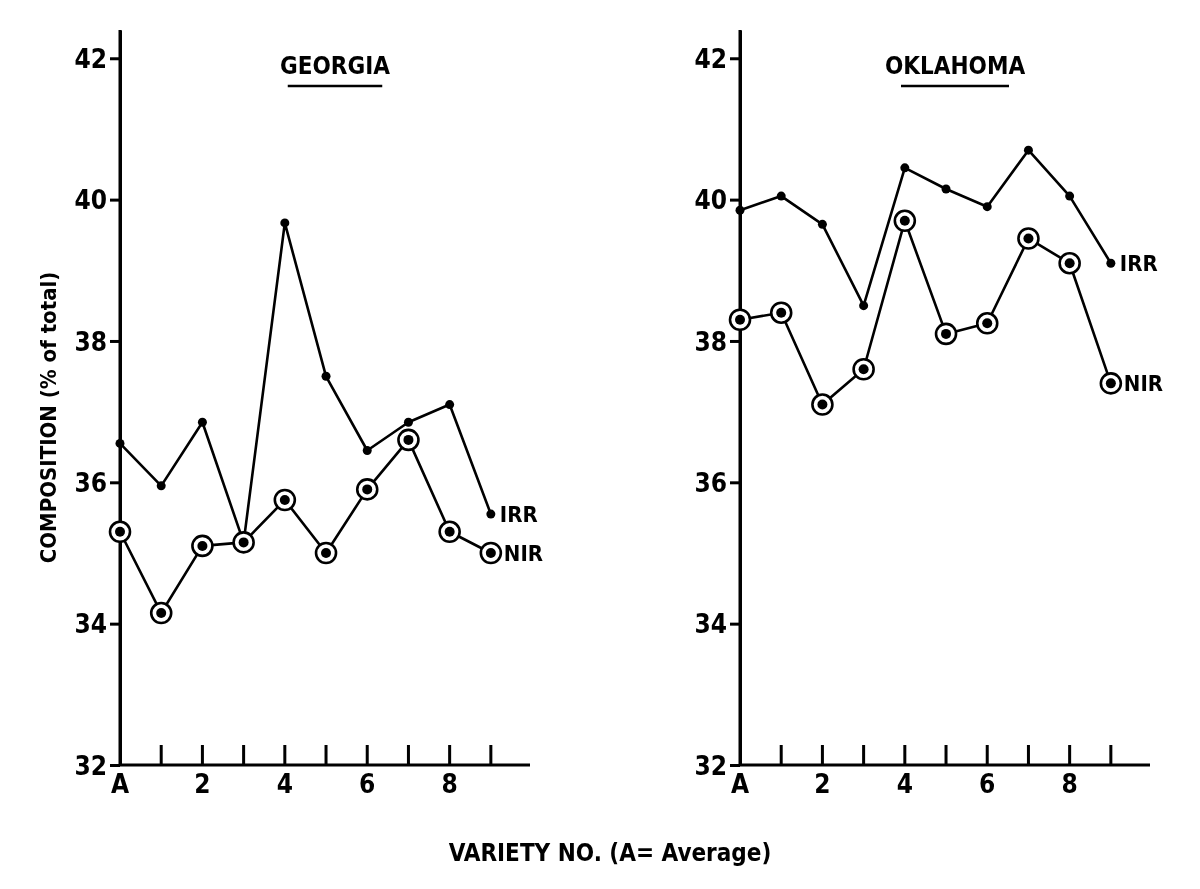  I want to click on y-axis-title: COMPOSITION (% of total), so click(48, 417).